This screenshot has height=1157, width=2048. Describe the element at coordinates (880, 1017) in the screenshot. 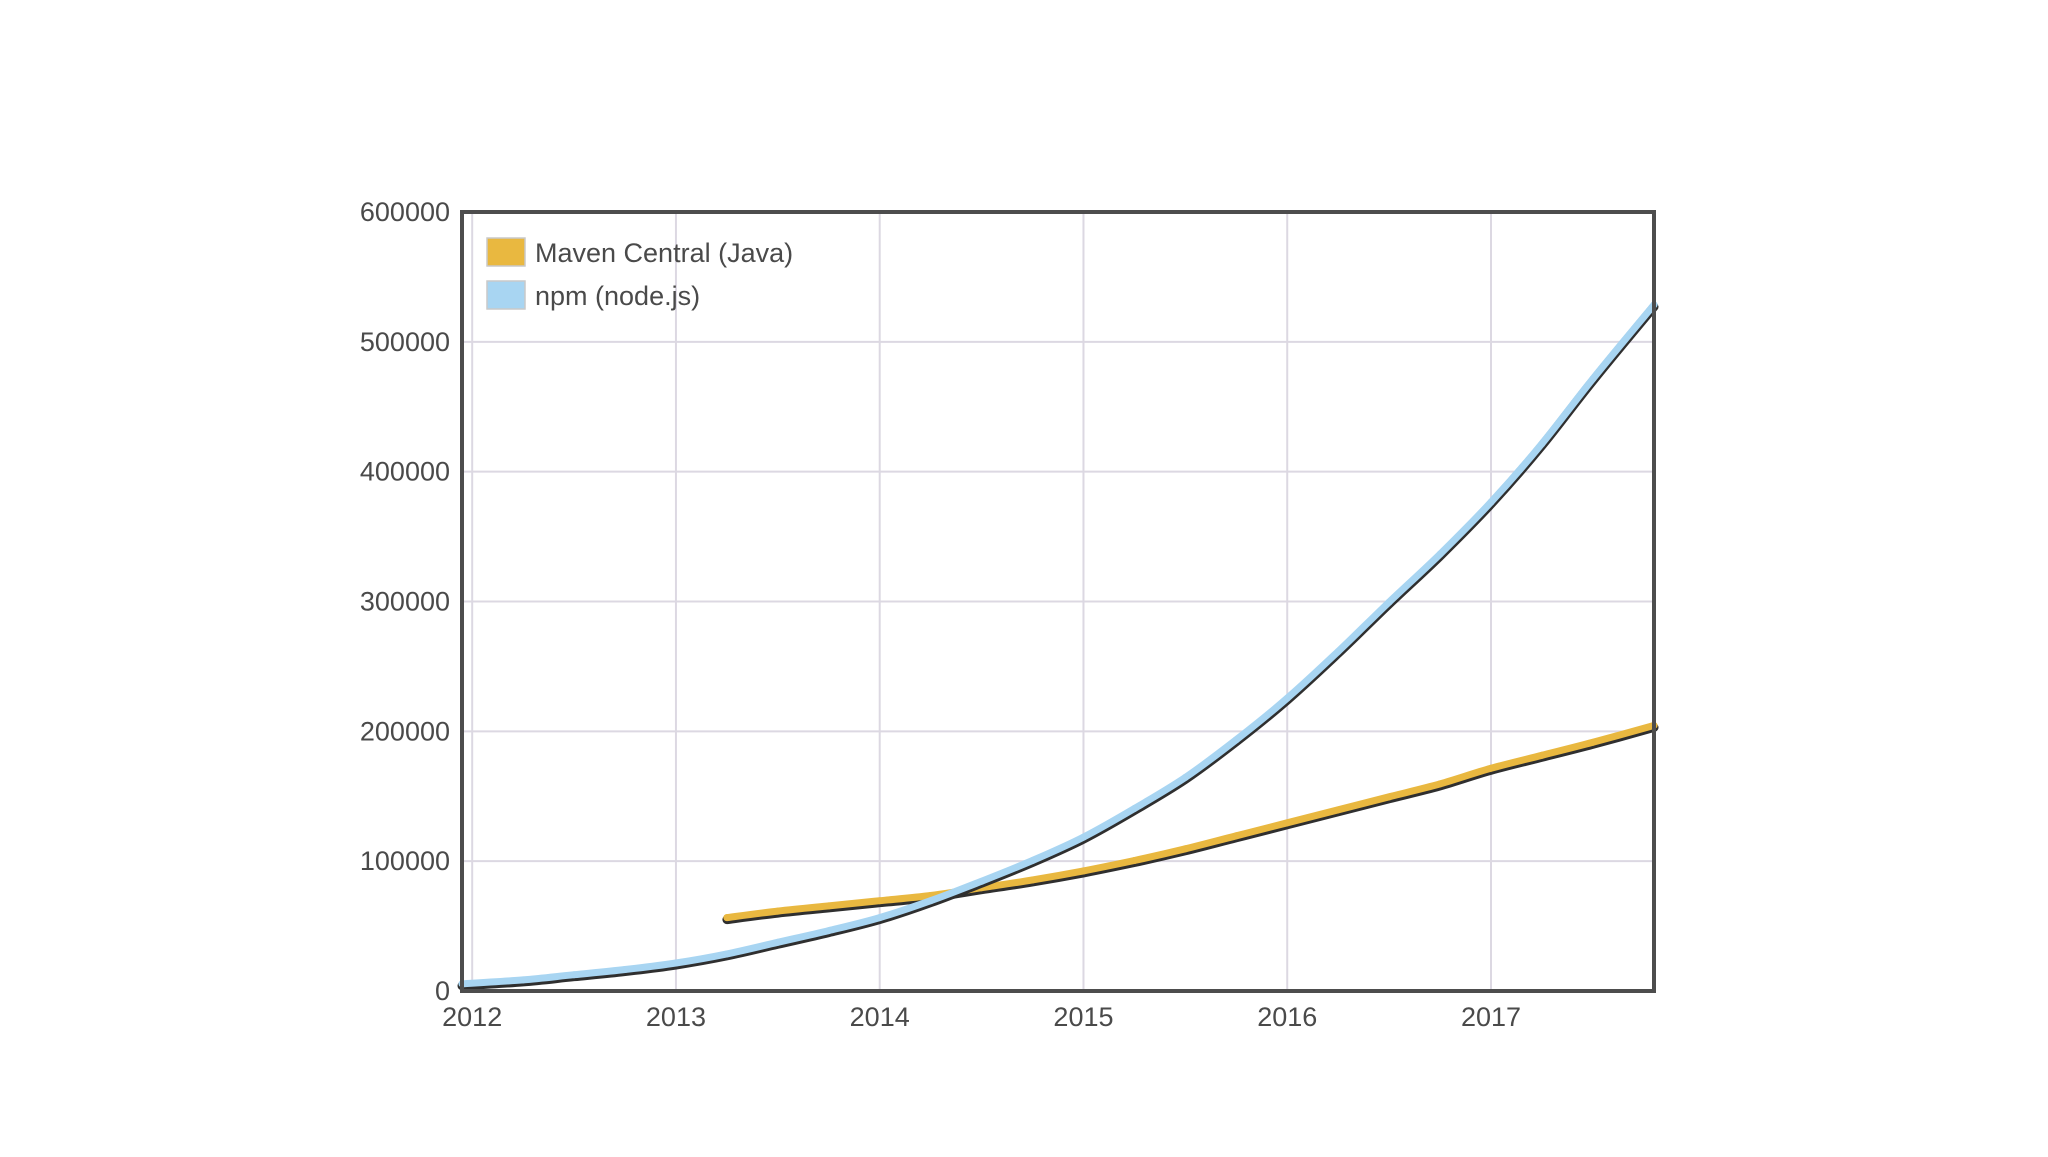

I see `x-tick-label: 2014` at that location.